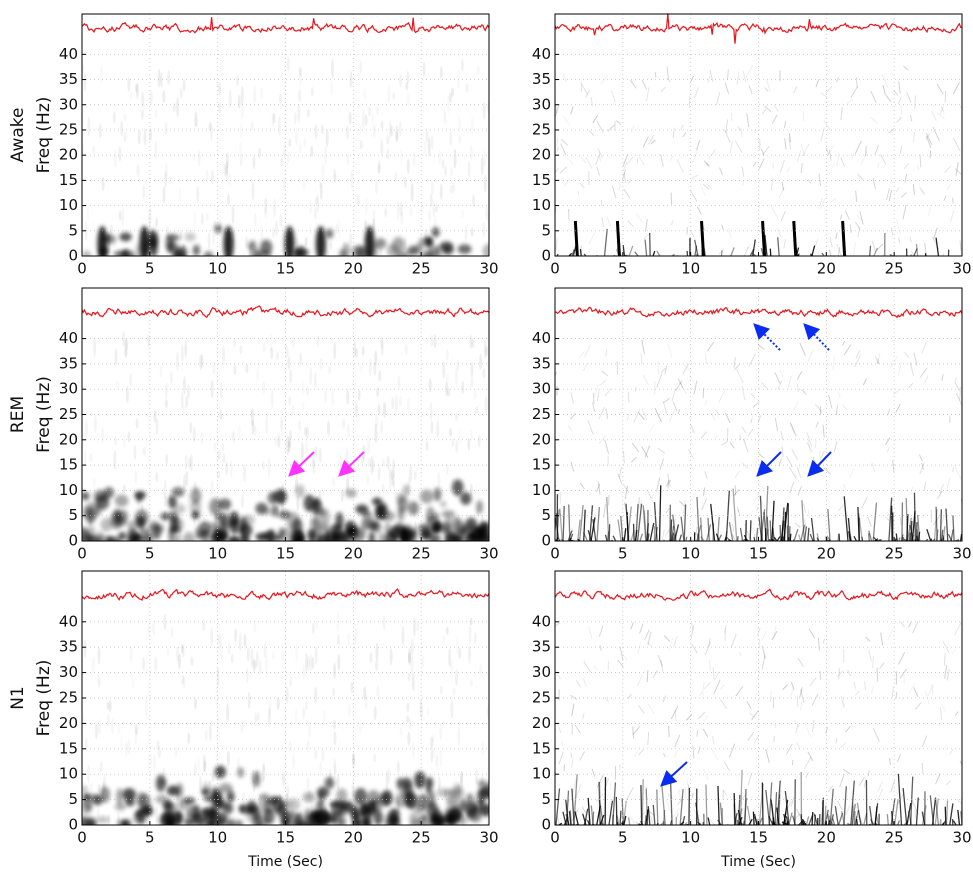 This screenshot has width=973, height=886. Describe the element at coordinates (353, 838) in the screenshot. I see `x-tick-label: 20` at that location.